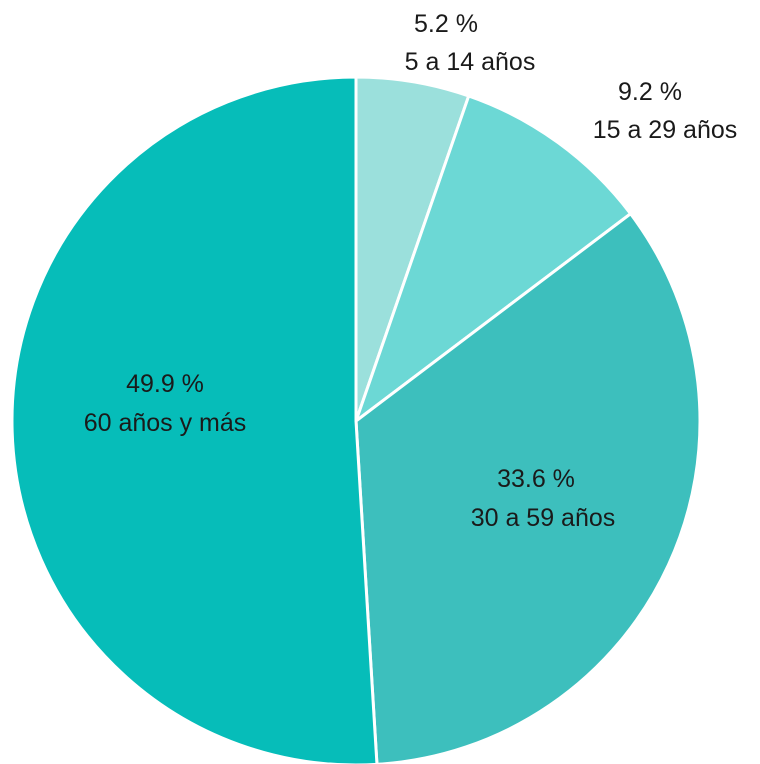 This screenshot has width=760, height=764. What do you see at coordinates (650, 92) in the screenshot?
I see `slice-value-label-15-29: 9.2 %` at bounding box center [650, 92].